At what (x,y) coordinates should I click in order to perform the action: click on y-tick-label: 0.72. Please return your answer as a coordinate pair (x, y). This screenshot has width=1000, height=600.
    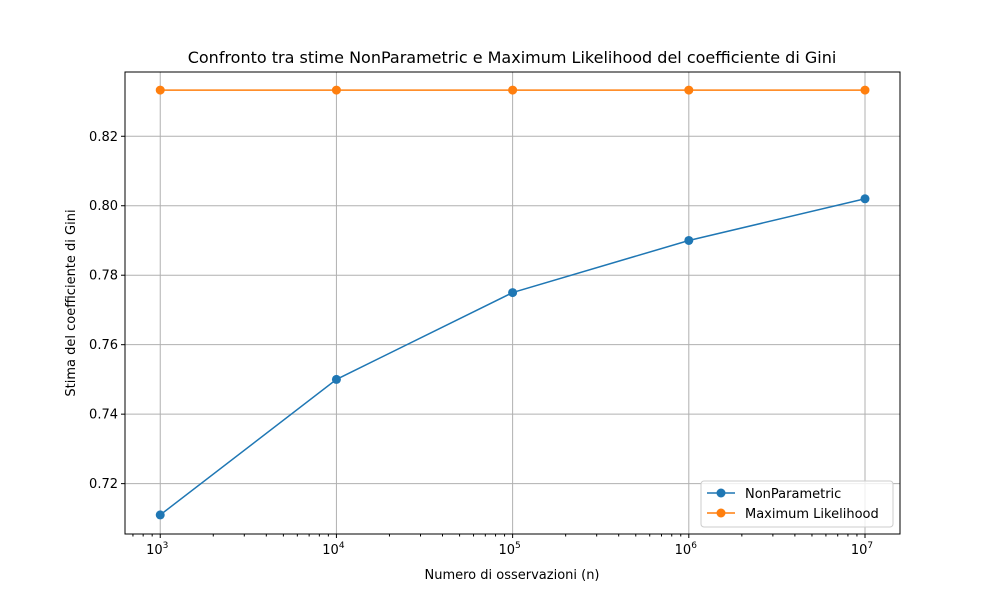
    Looking at the image, I should click on (103, 484).